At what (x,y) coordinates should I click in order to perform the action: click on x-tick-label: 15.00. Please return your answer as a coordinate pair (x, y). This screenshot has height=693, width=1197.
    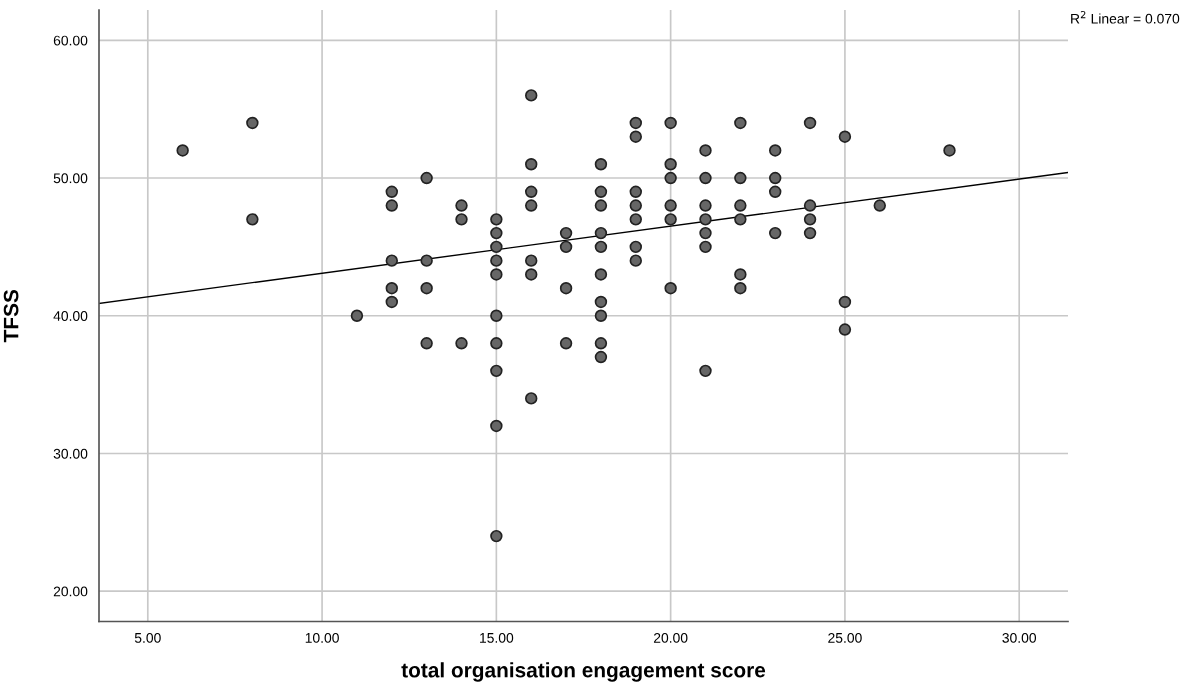
    Looking at the image, I should click on (497, 637).